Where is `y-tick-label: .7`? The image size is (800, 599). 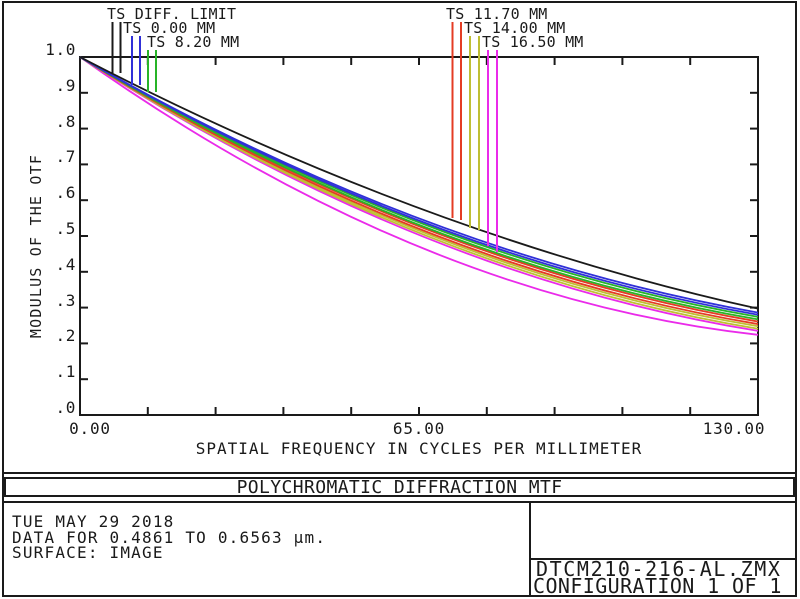 y-tick-label: .7 is located at coordinates (65, 157).